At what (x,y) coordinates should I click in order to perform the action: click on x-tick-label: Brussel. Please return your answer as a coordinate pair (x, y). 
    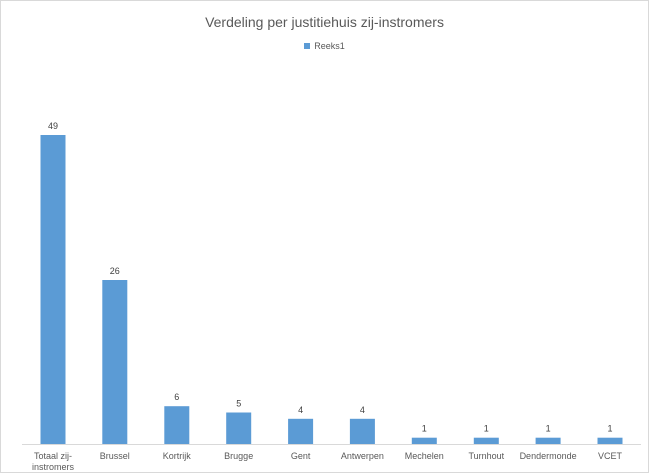
    Looking at the image, I should click on (115, 456).